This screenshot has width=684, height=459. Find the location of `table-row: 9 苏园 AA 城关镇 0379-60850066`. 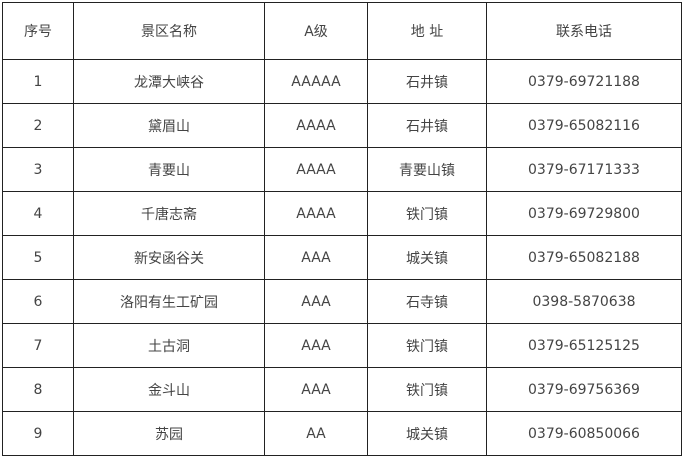

table-row: 9 苏园 AA 城关镇 0379-60850066 is located at coordinates (342, 433).